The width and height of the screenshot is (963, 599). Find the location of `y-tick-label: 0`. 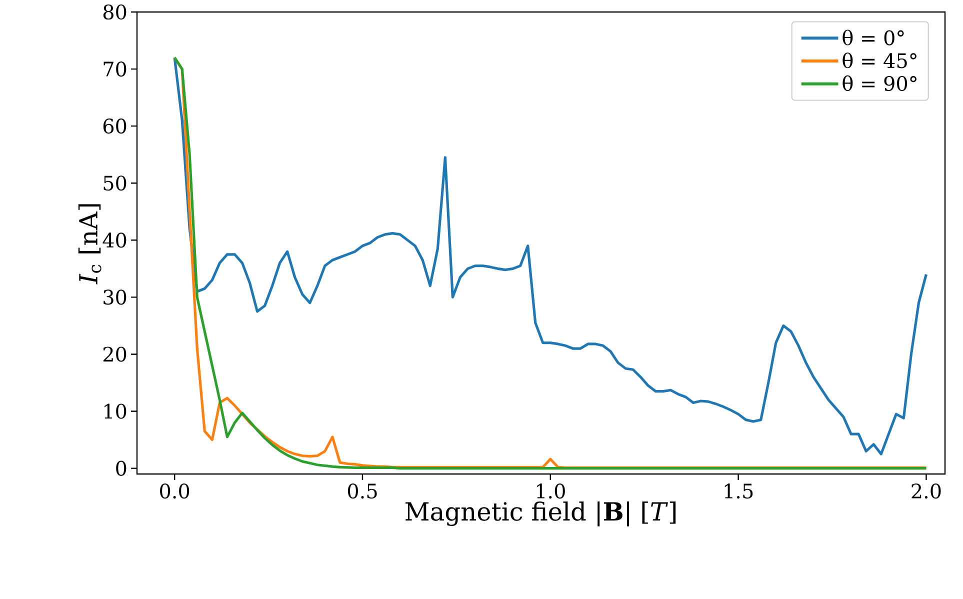

y-tick-label: 0 is located at coordinates (121, 468).